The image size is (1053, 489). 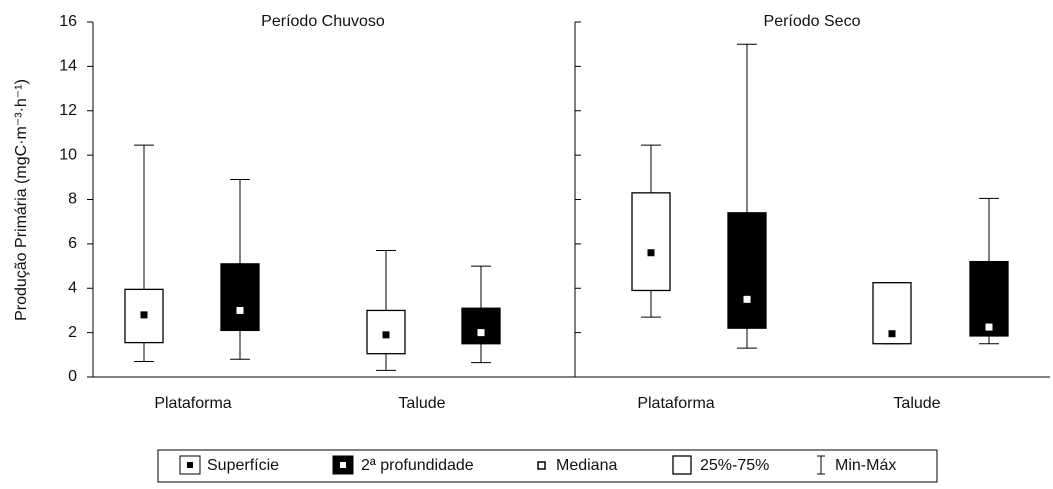 What do you see at coordinates (72, 332) in the screenshot?
I see `y-tick-label: 2` at bounding box center [72, 332].